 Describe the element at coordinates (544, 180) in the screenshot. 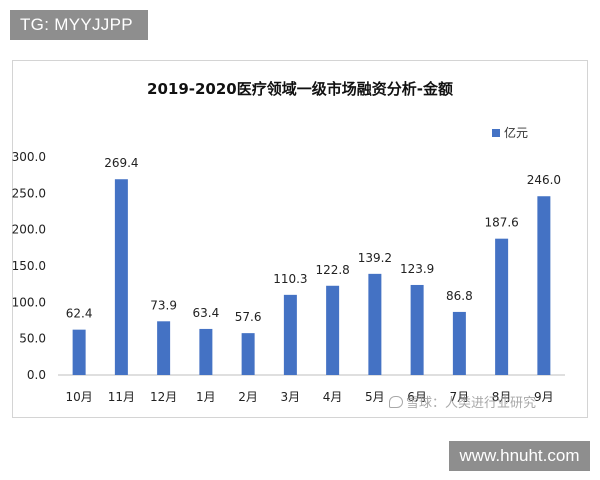

I see `data-label: 246.0` at that location.